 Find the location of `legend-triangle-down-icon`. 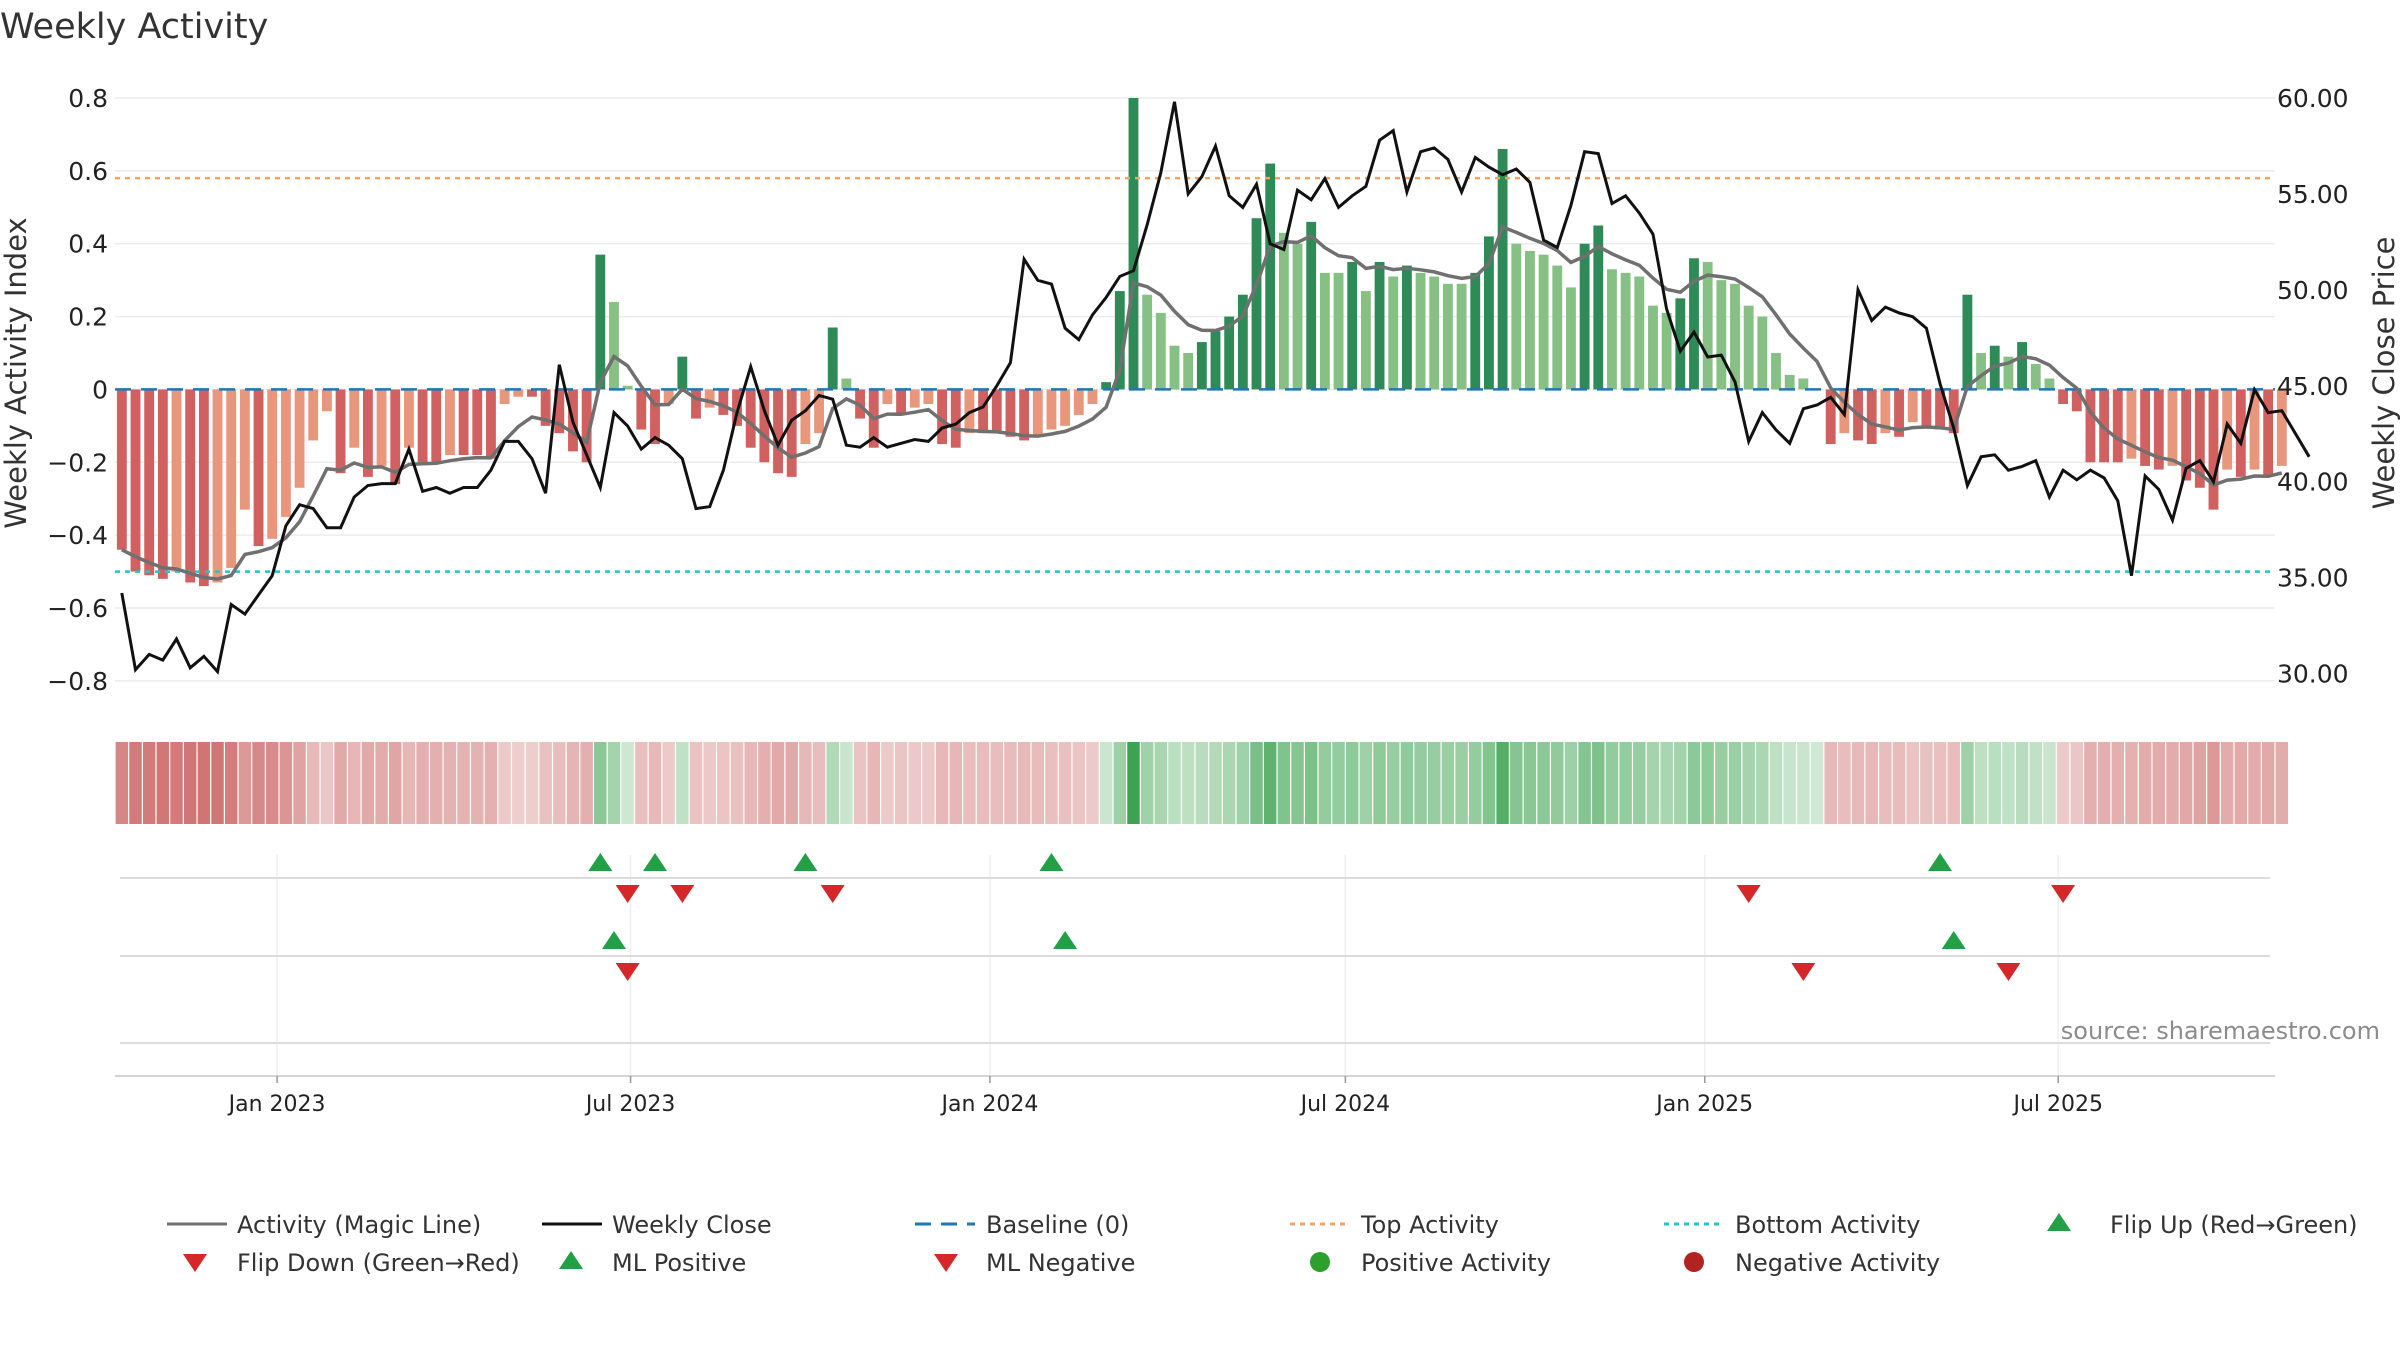

legend-triangle-down-icon is located at coordinates (195, 1263).